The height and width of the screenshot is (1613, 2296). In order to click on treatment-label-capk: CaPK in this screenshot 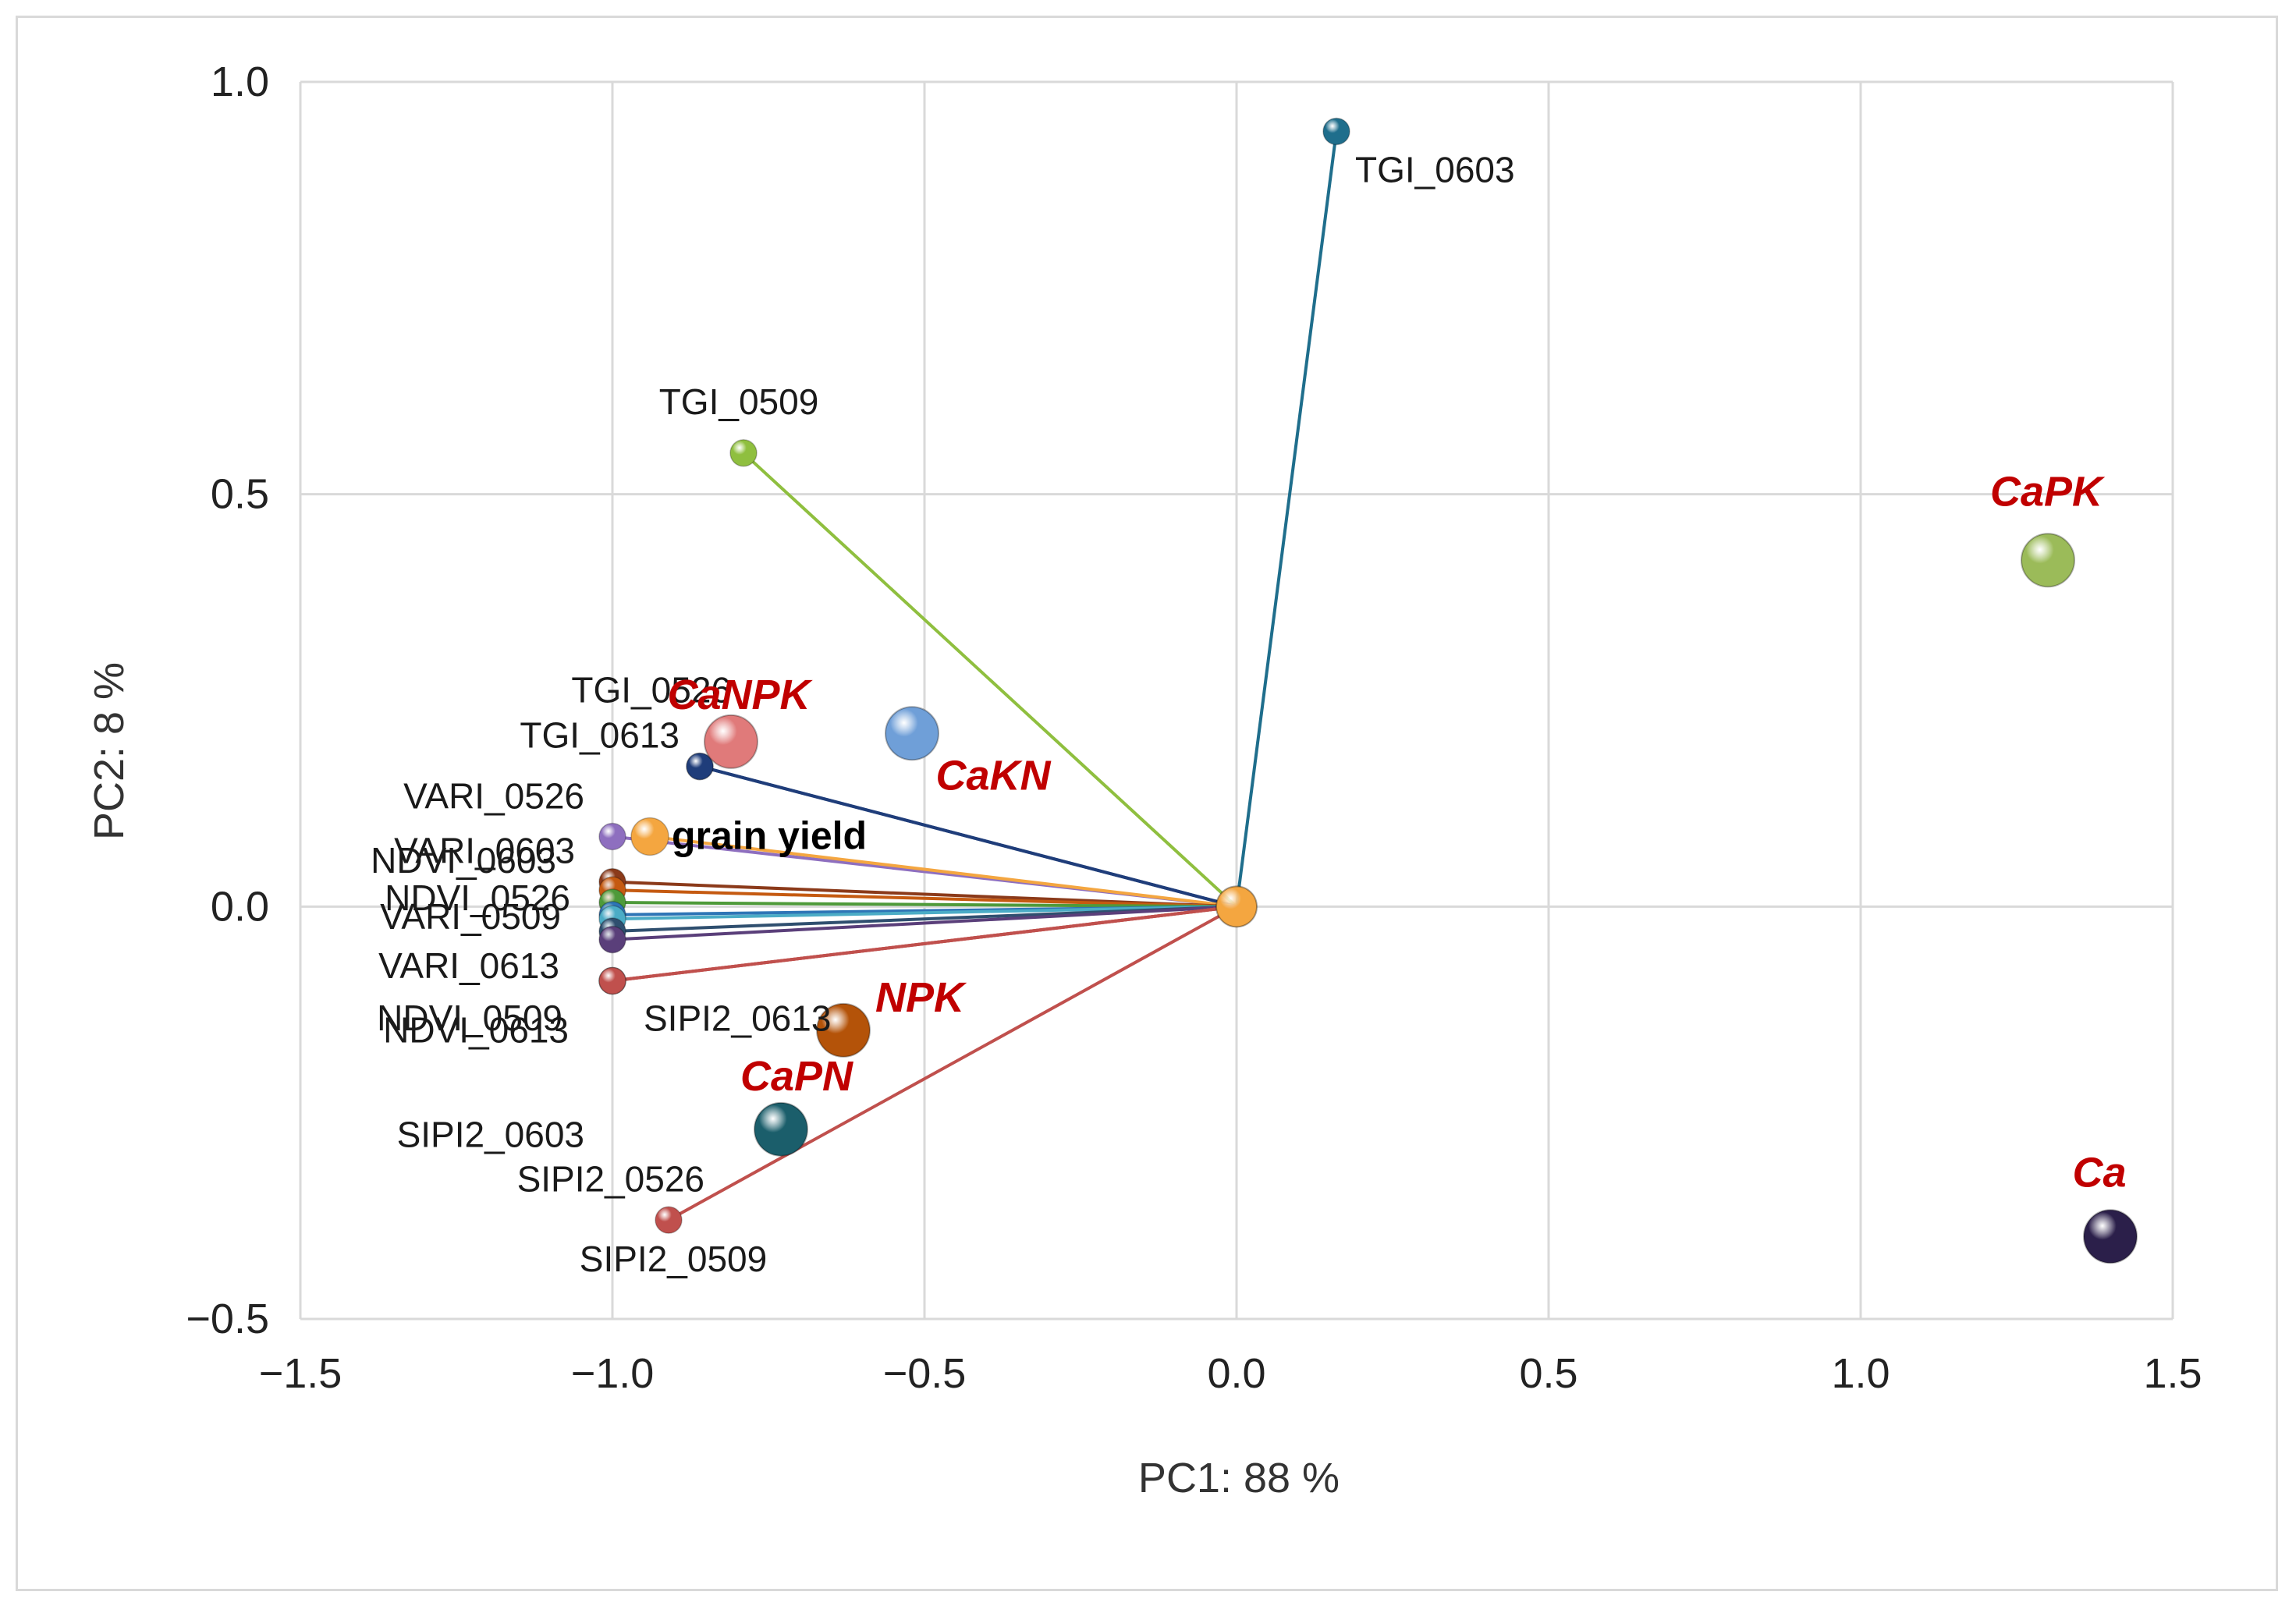, I will do `click(2048, 491)`.